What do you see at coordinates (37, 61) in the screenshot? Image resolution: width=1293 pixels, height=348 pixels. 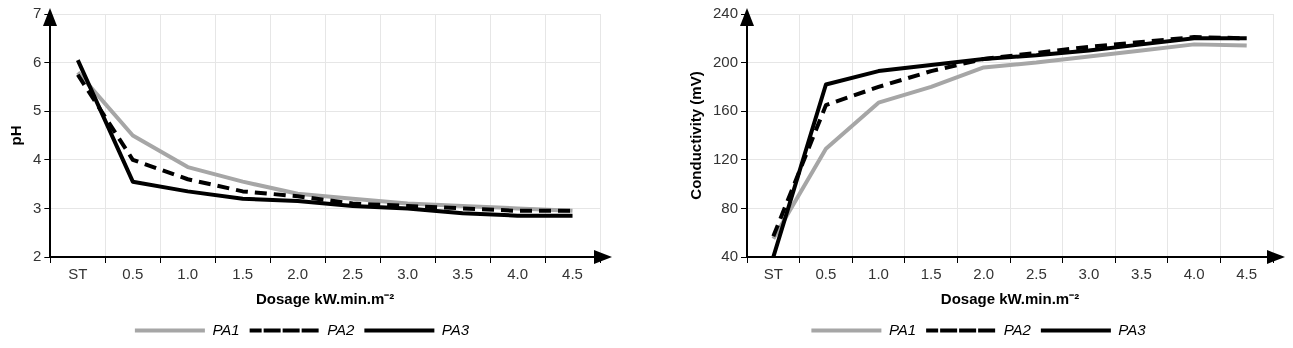 I see `y-tick-label: 6` at bounding box center [37, 61].